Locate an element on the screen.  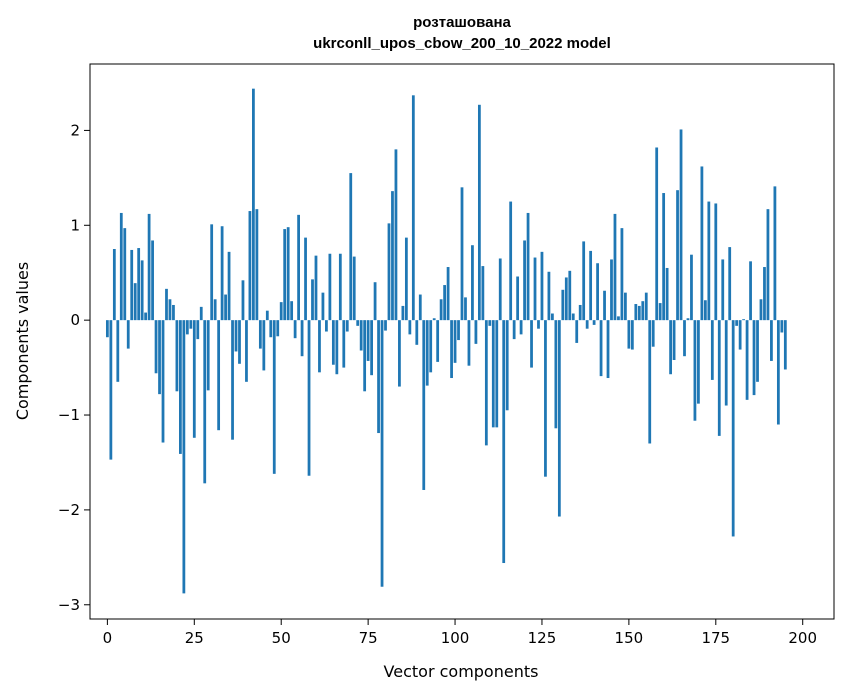
y-axis-label: Components values is located at coordinates (22, 341).